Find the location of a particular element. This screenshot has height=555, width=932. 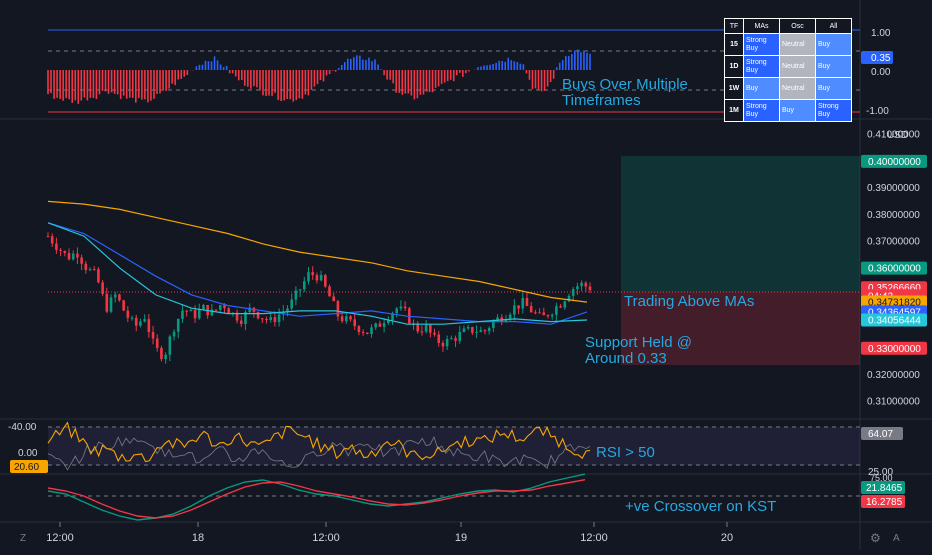

ma-slow-line is located at coordinates (317, 251).